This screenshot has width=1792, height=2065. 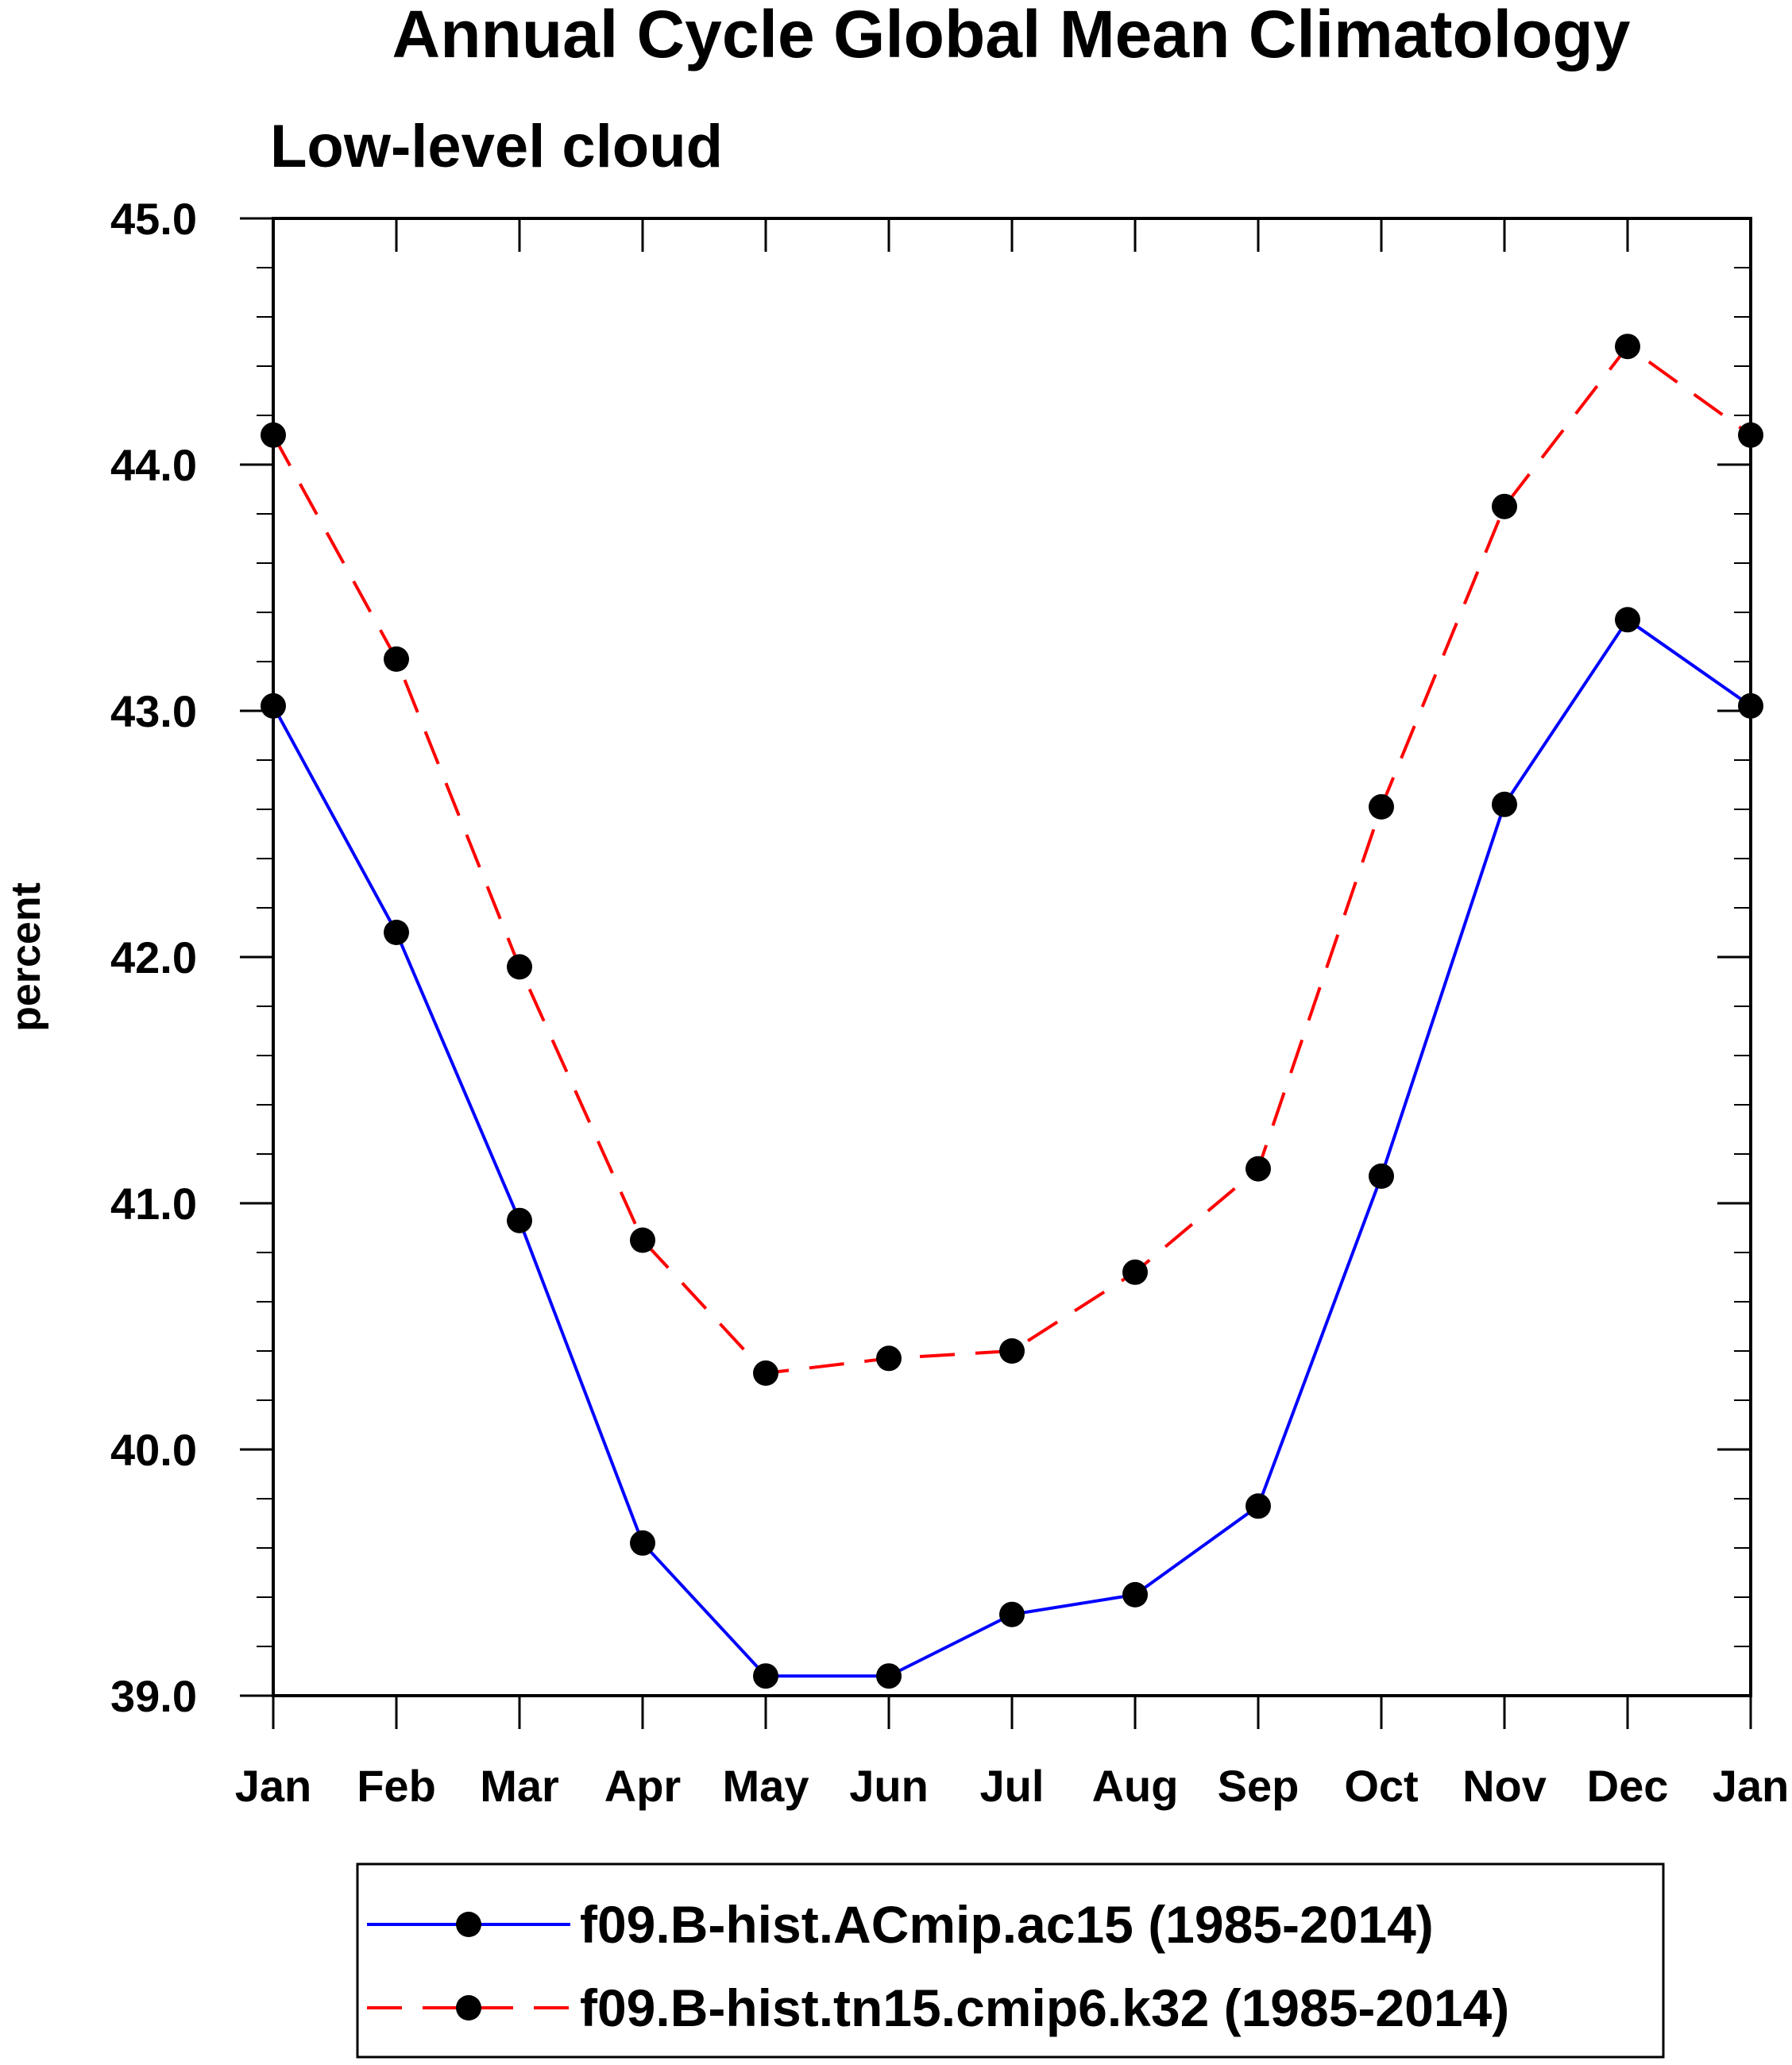 What do you see at coordinates (396, 1786) in the screenshot?
I see `x-tick-label: Feb` at bounding box center [396, 1786].